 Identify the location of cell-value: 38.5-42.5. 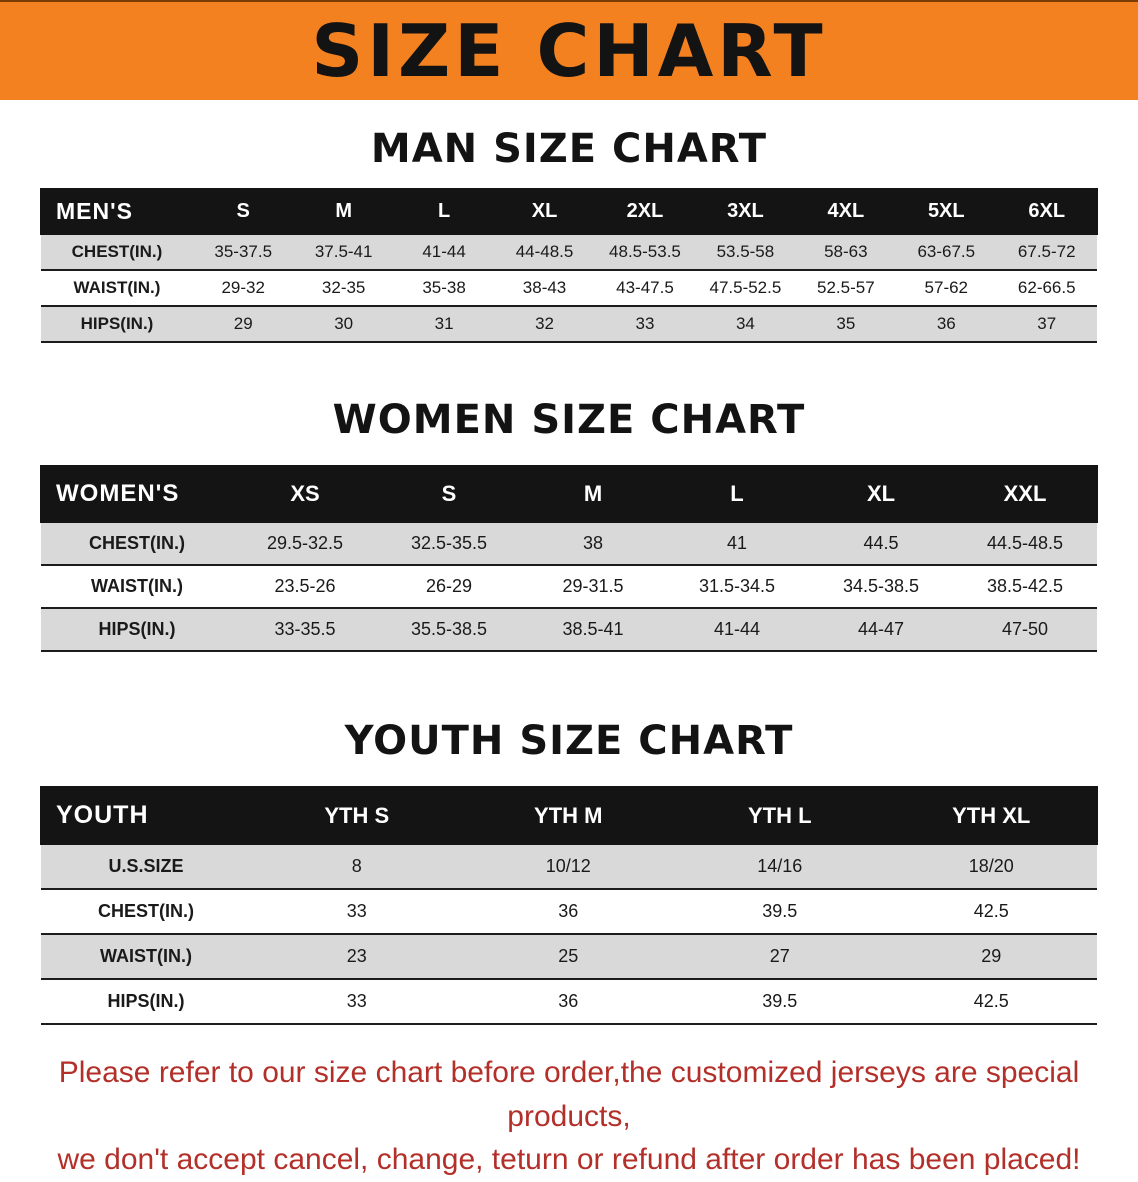
(1025, 586).